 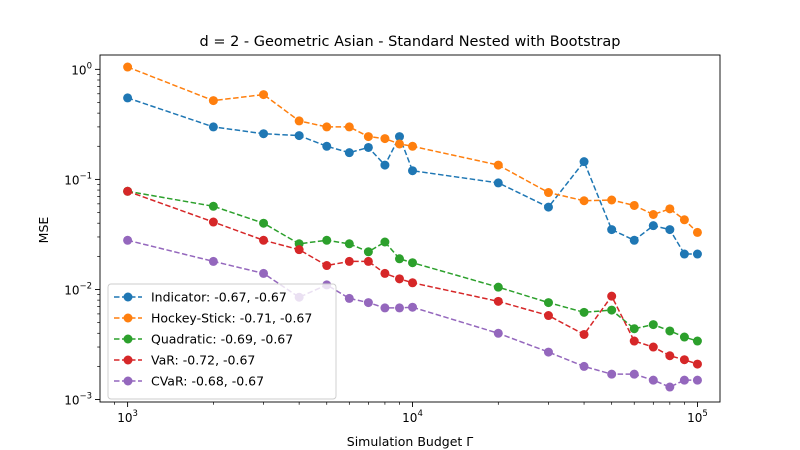 What do you see at coordinates (697, 417) in the screenshot?
I see `x-tick-label-2: 10⁵` at bounding box center [697, 417].